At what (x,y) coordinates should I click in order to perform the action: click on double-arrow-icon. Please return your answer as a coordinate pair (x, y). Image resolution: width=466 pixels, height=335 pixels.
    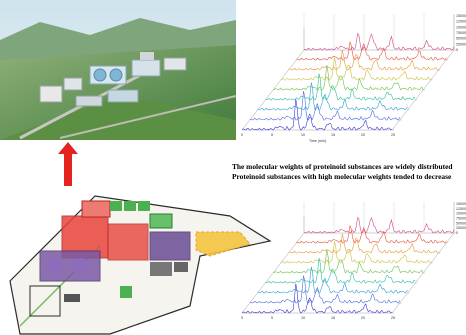
    Looking at the image, I should click on (68, 173).